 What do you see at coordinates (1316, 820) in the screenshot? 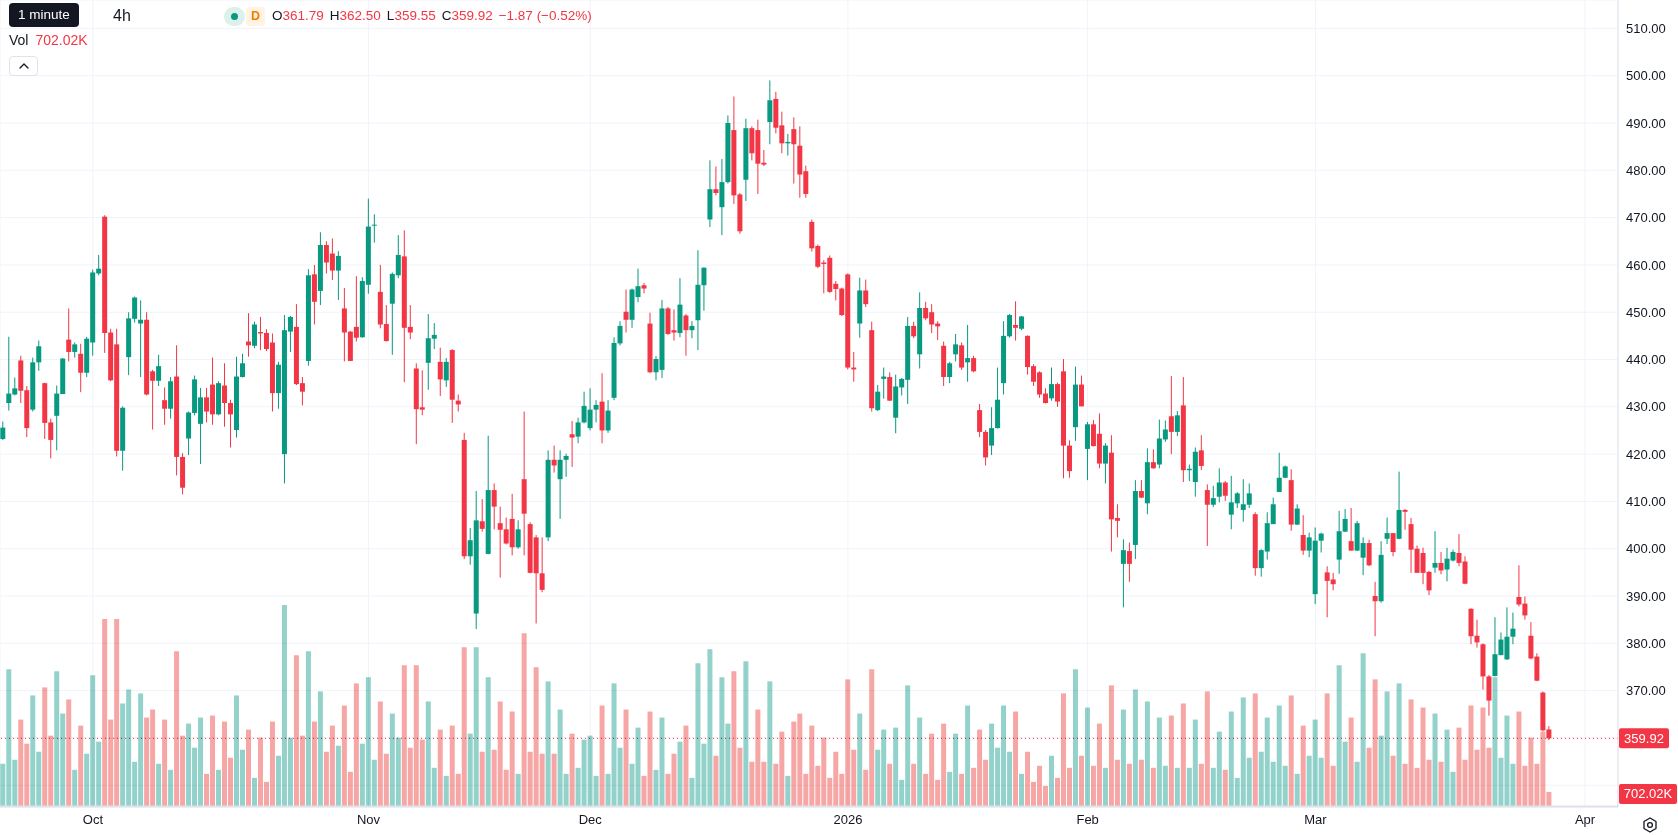
I see `x-tick-label: Mar` at bounding box center [1316, 820].